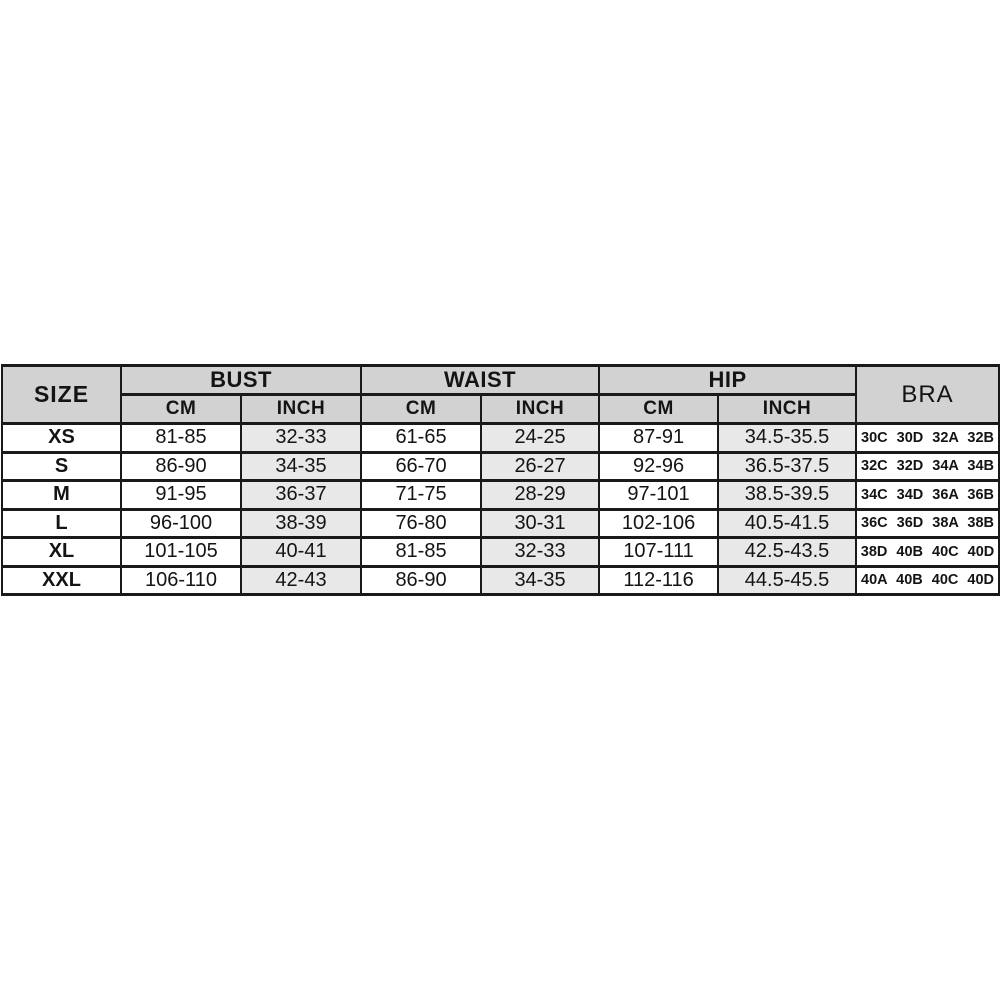  I want to click on hip-inch-cell: 44.5-45.5, so click(787, 580).